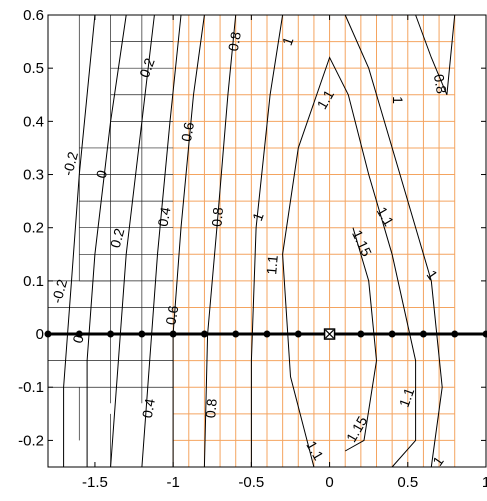 This screenshot has width=487, height=501. What do you see at coordinates (172, 482) in the screenshot?
I see `x-tick-label: -1` at bounding box center [172, 482].